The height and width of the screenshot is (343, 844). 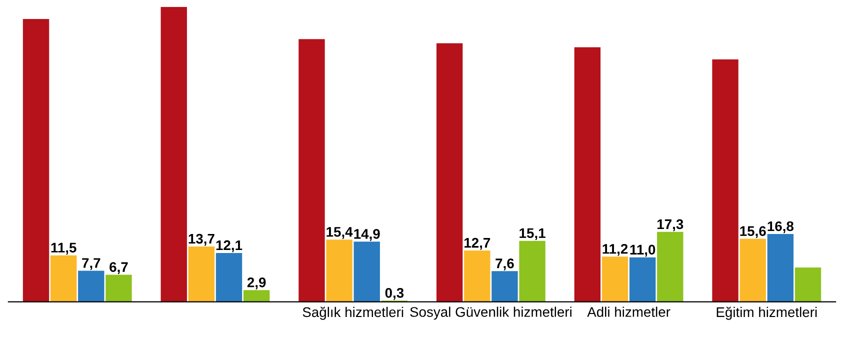 I want to click on data-label: 7,6, so click(x=505, y=264).